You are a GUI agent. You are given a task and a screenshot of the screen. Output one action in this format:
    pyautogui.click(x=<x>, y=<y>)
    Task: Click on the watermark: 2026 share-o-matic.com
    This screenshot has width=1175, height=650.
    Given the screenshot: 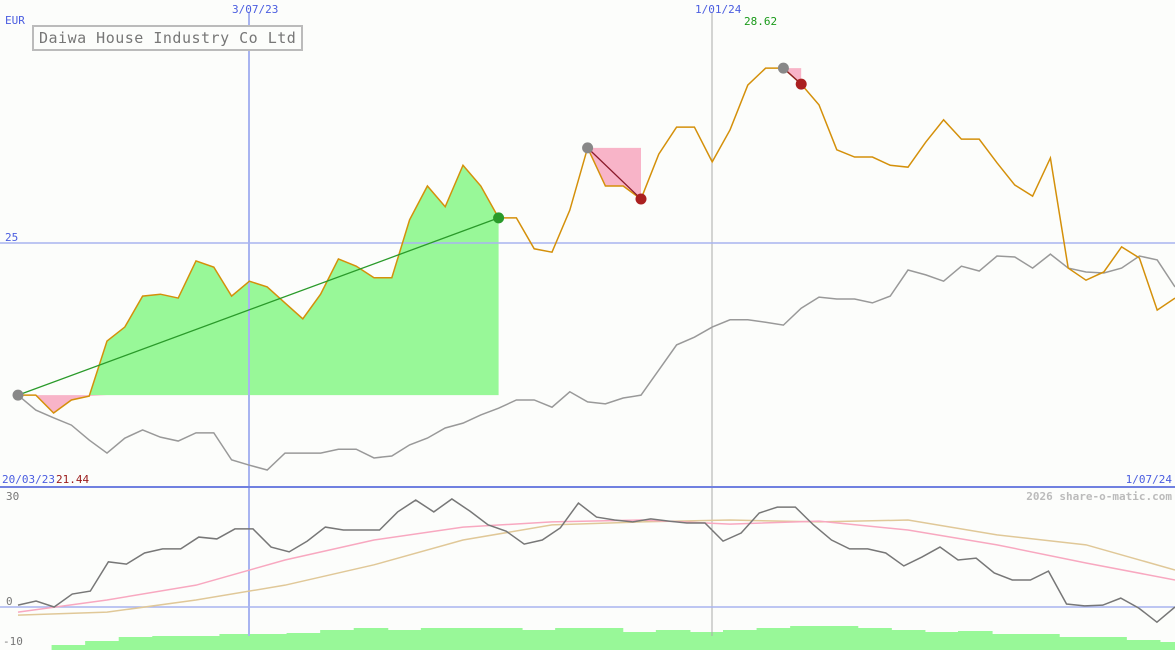 What is the action you would take?
    pyautogui.click(x=1099, y=496)
    